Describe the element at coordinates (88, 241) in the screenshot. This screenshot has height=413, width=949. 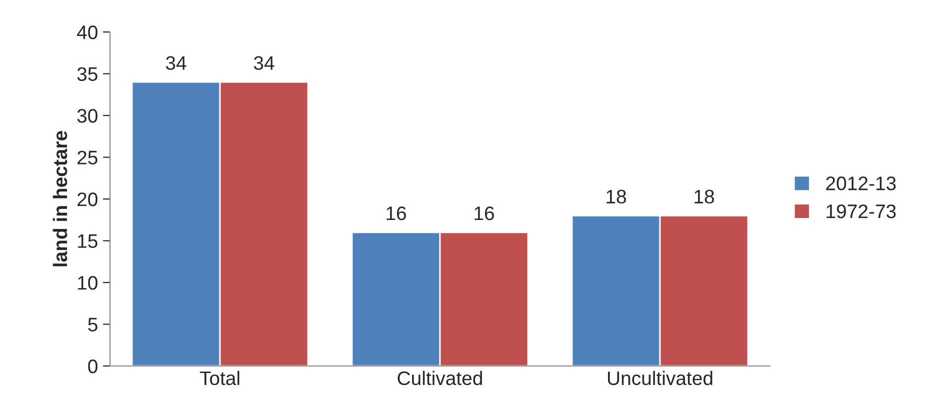
I see `y-tick-label: 15` at that location.